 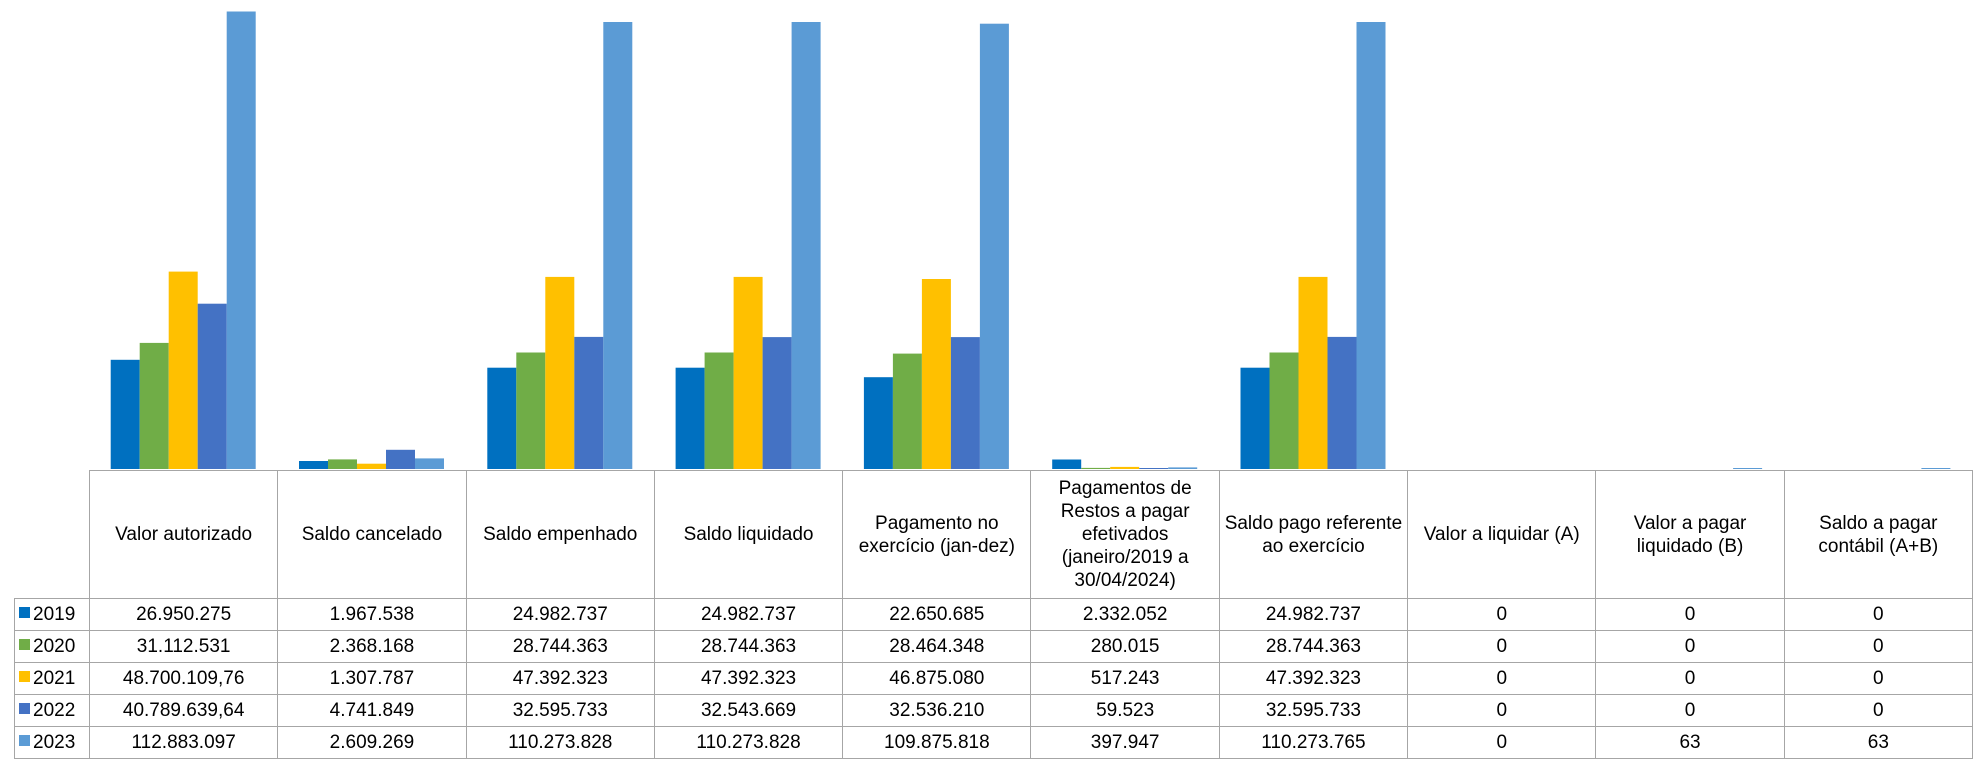 I want to click on data-cell: 4.741.849, so click(x=372, y=710).